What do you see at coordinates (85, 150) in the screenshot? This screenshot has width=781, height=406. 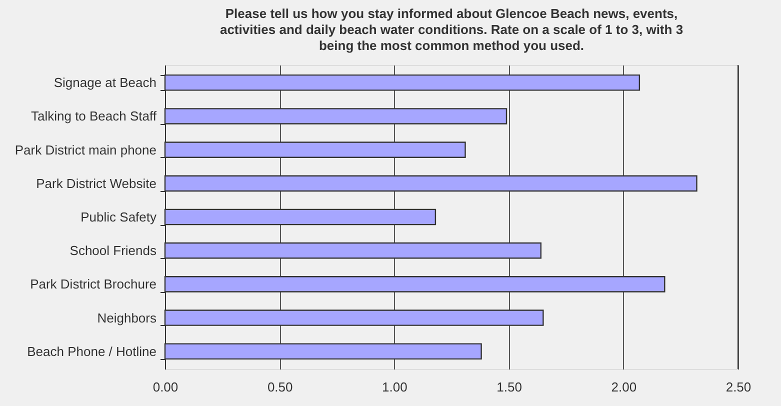 I see `y-tick-label: Park District main phone` at bounding box center [85, 150].